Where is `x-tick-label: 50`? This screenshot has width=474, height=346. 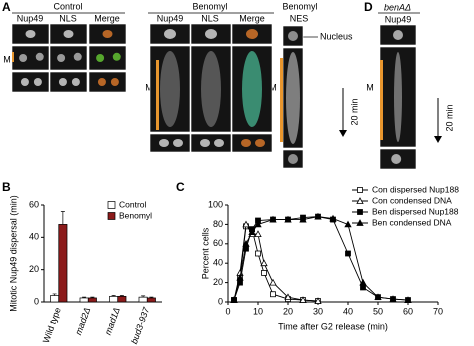
x-tick-label: 50 is located at coordinates (378, 311).